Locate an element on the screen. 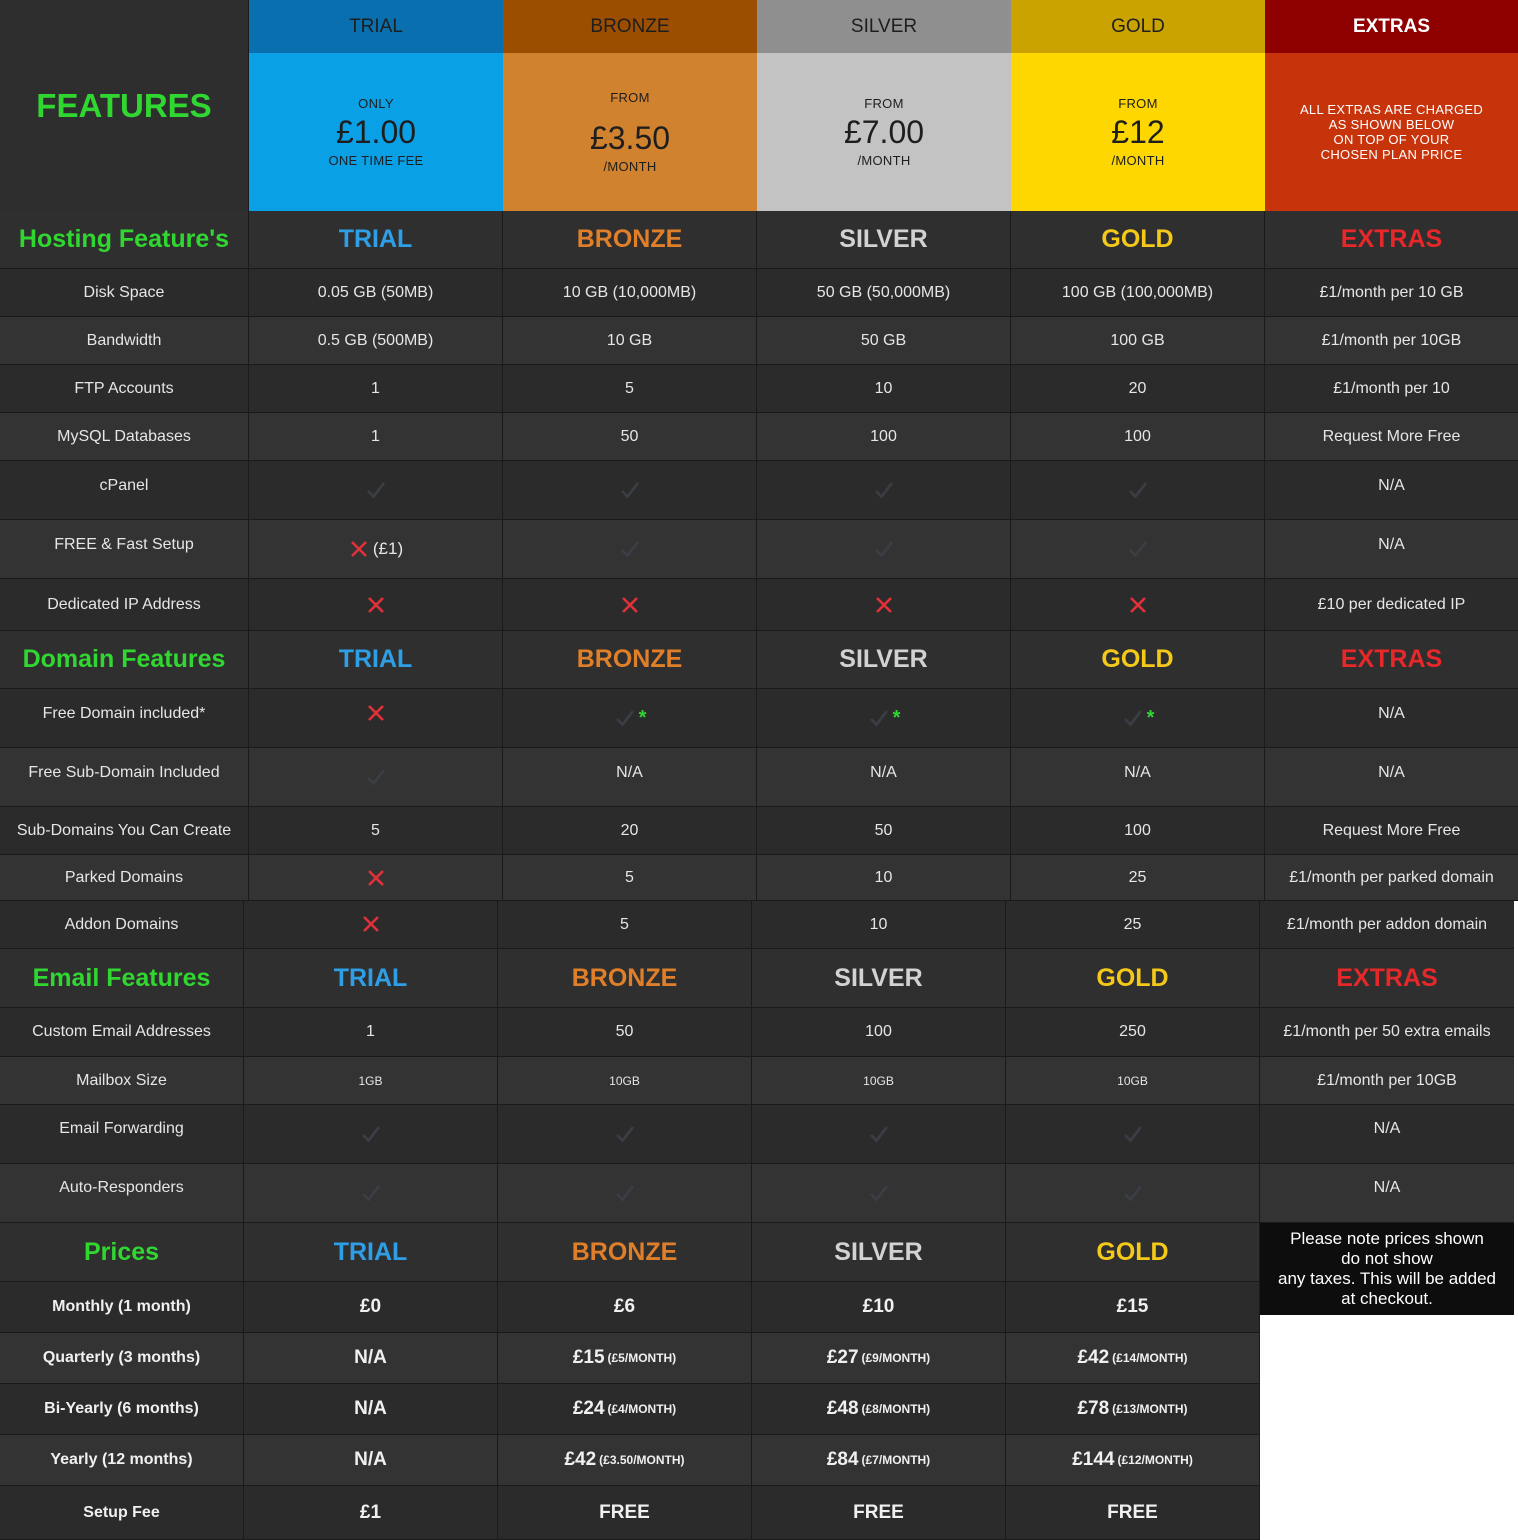 Image resolution: width=1518 pixels, height=1540 pixels. feature-label: Addon Domains is located at coordinates (122, 925).